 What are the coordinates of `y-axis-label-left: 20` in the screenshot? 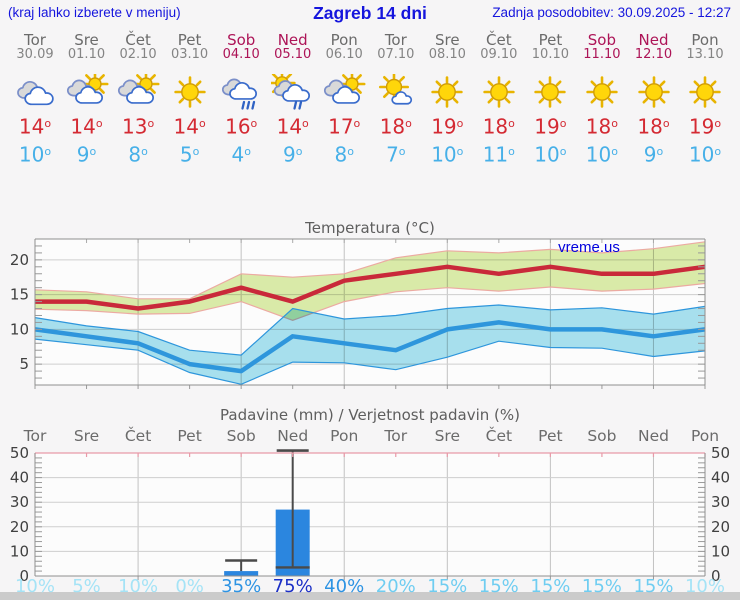 It's located at (19, 527).